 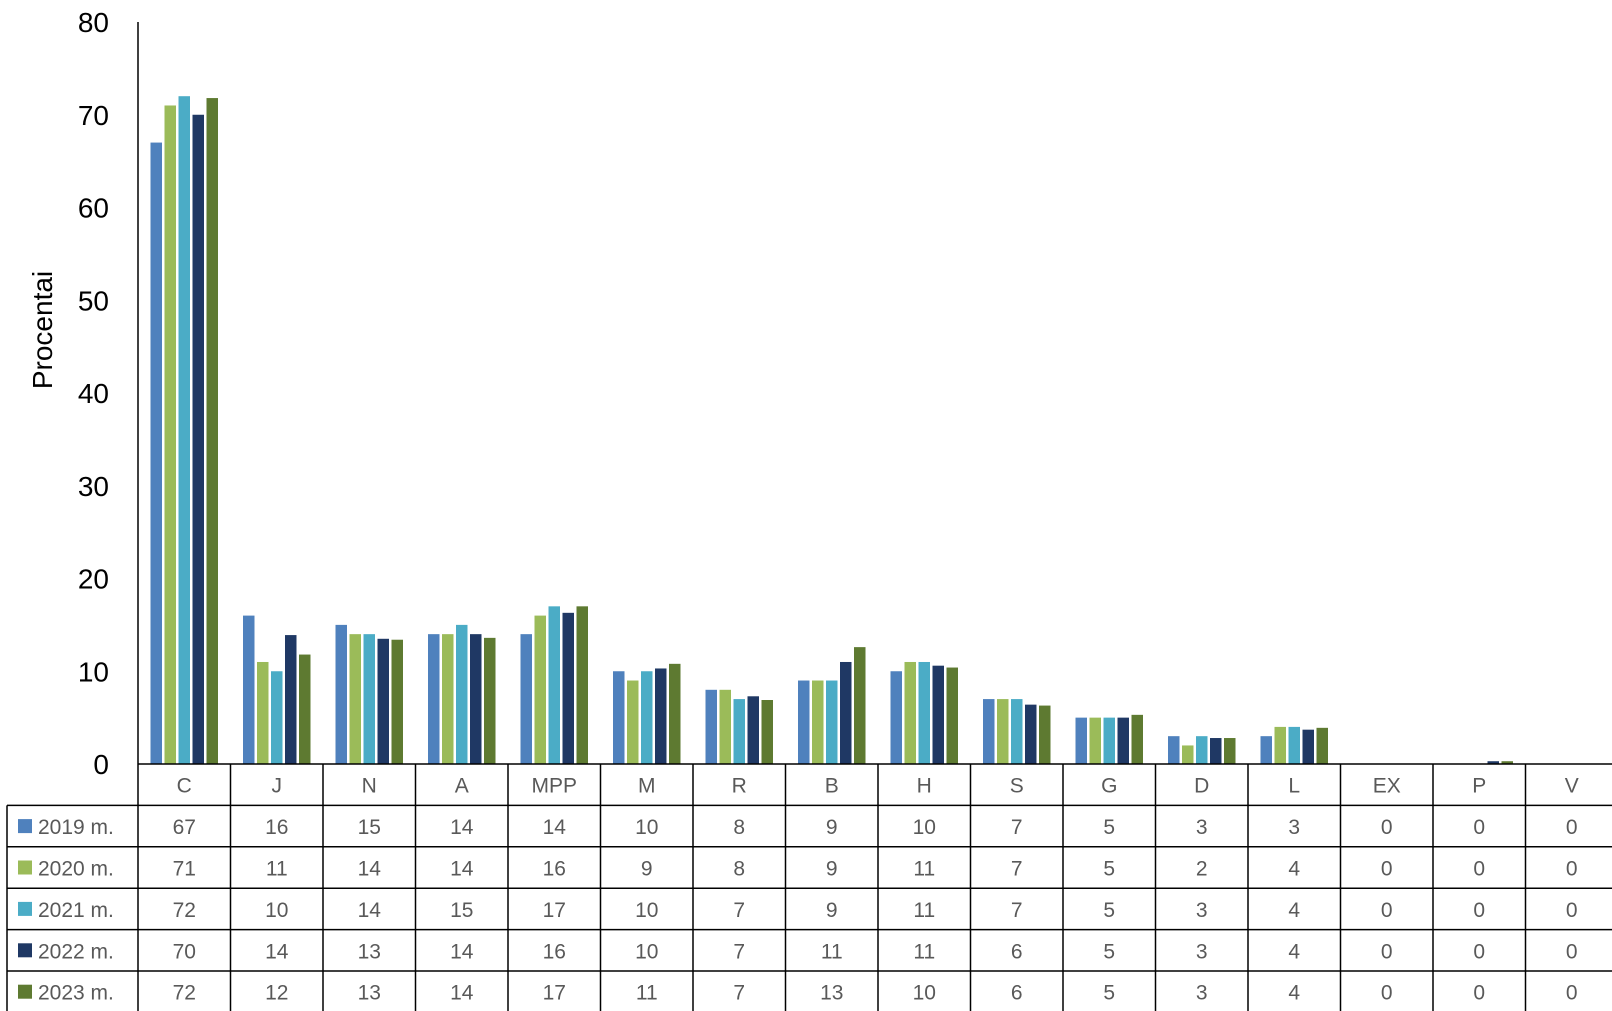 I want to click on category-label: MPP, so click(x=554, y=786).